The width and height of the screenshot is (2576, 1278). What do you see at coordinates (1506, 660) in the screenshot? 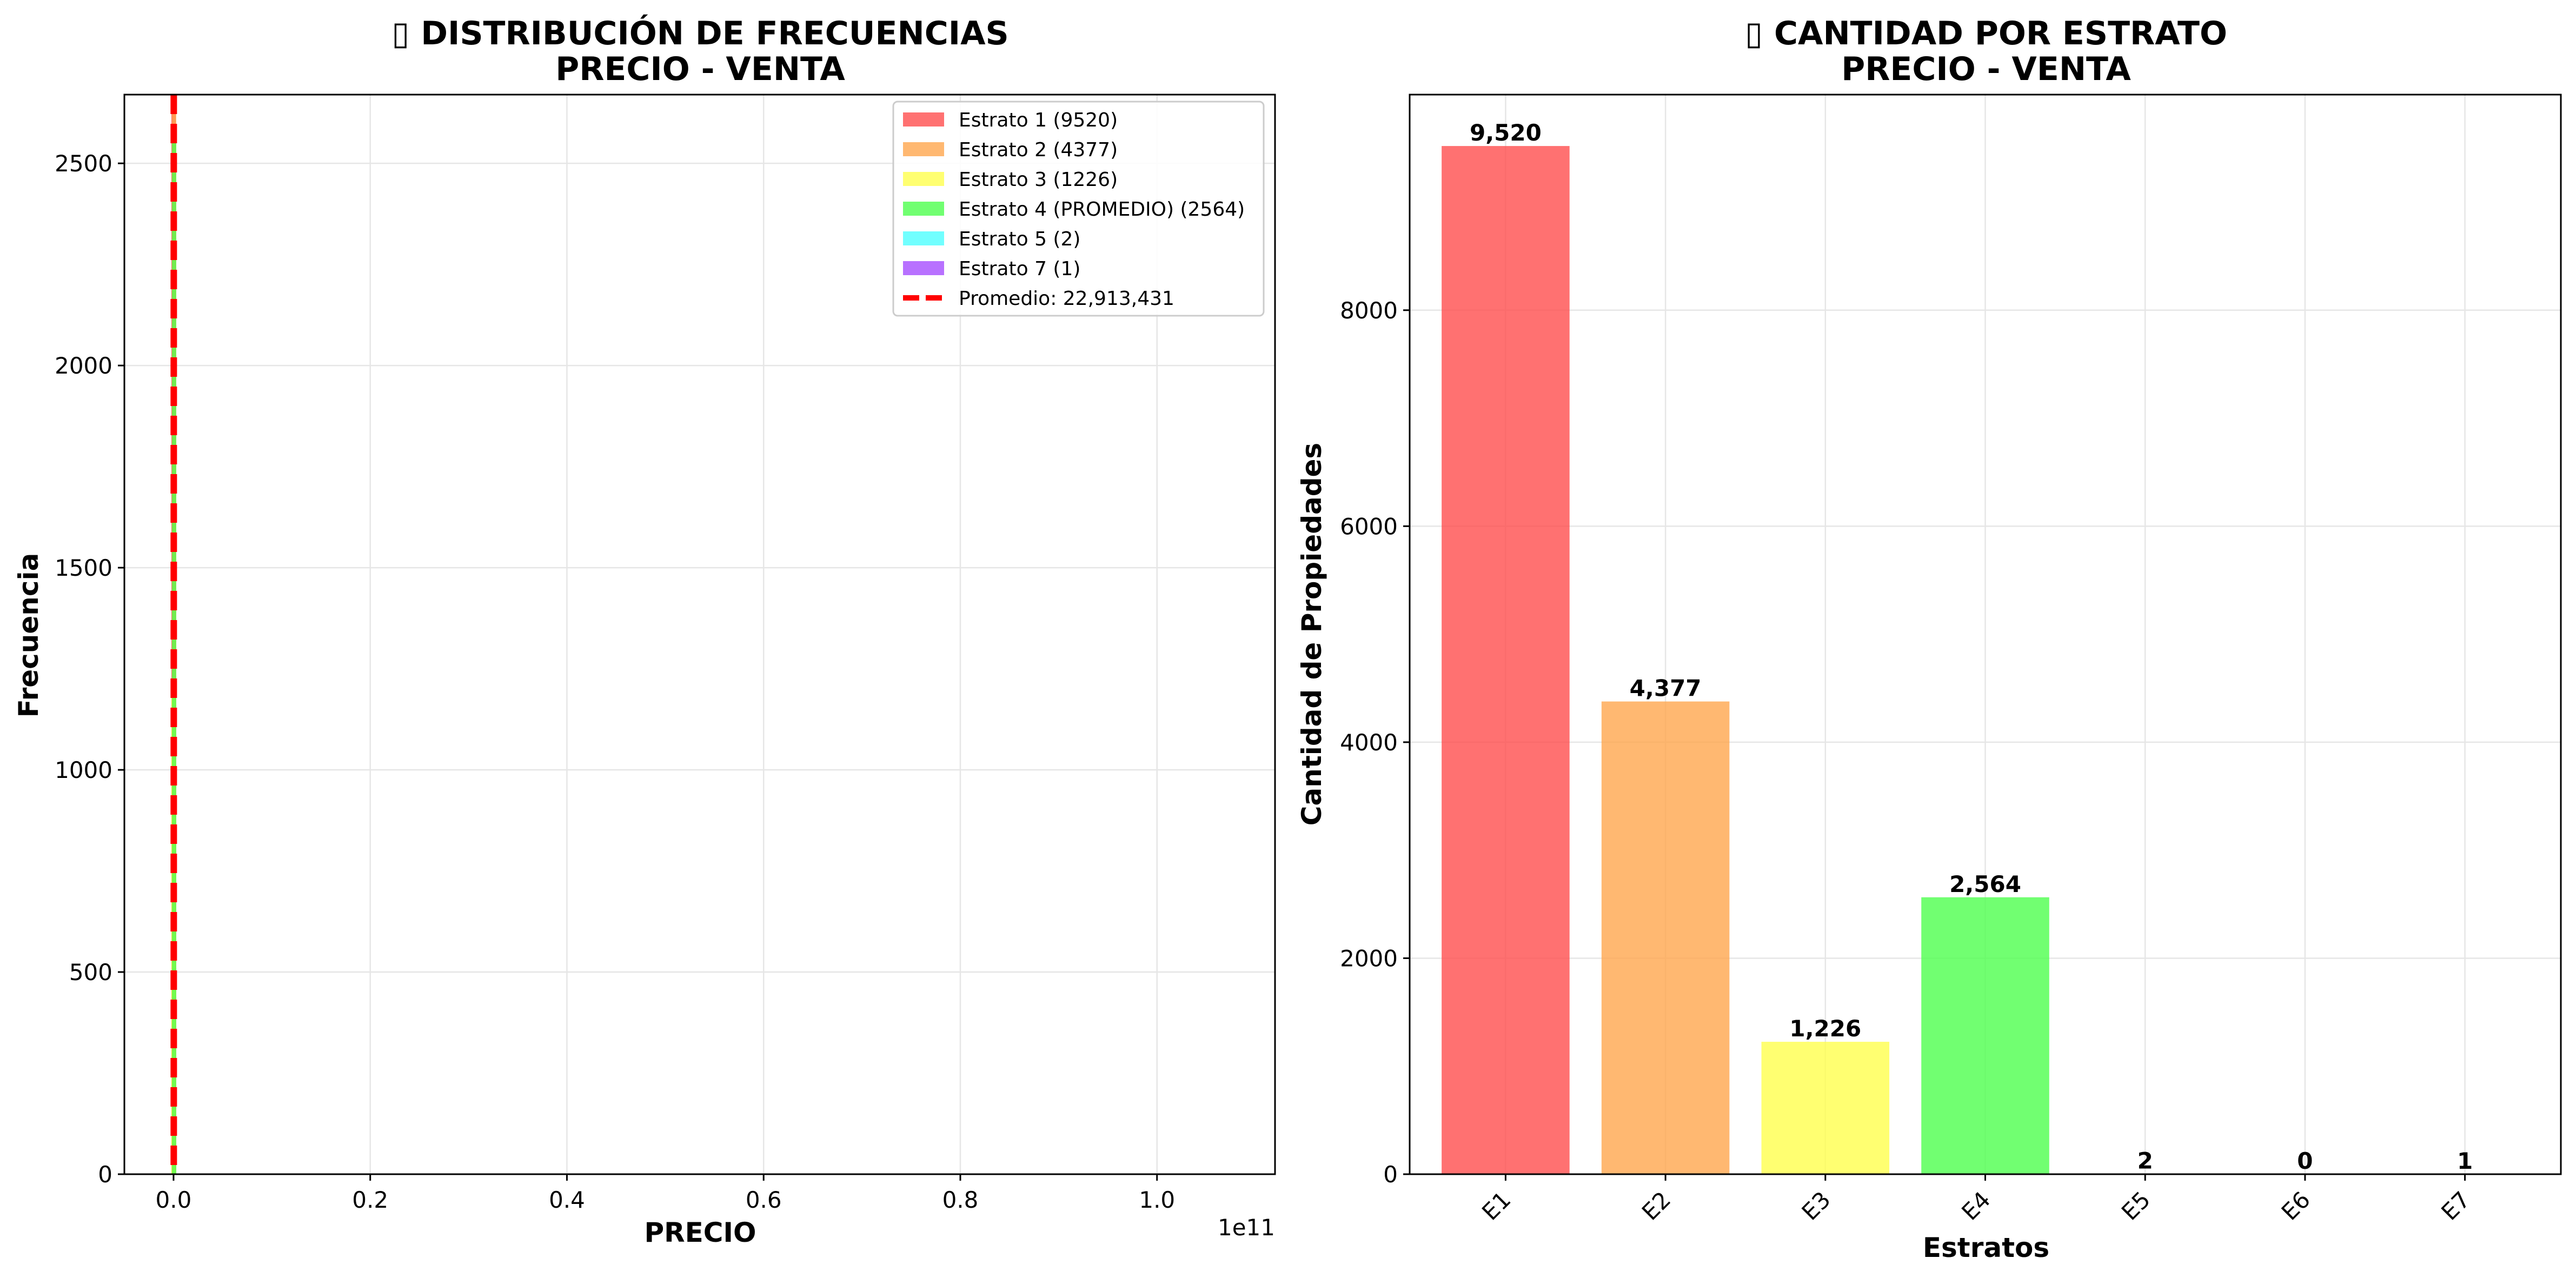
I see `bar-e1` at bounding box center [1506, 660].